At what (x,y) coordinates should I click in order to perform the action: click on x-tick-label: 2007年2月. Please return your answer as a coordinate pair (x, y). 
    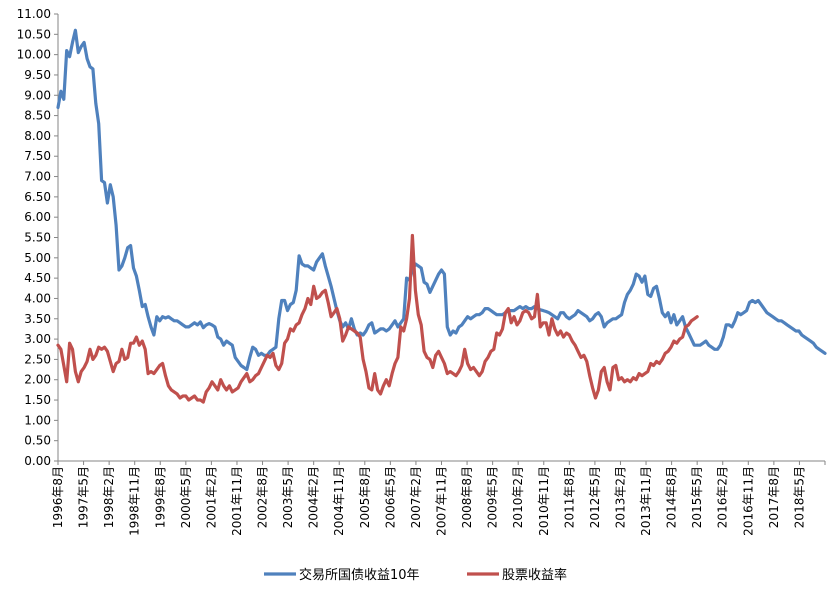
    Looking at the image, I should click on (416, 497).